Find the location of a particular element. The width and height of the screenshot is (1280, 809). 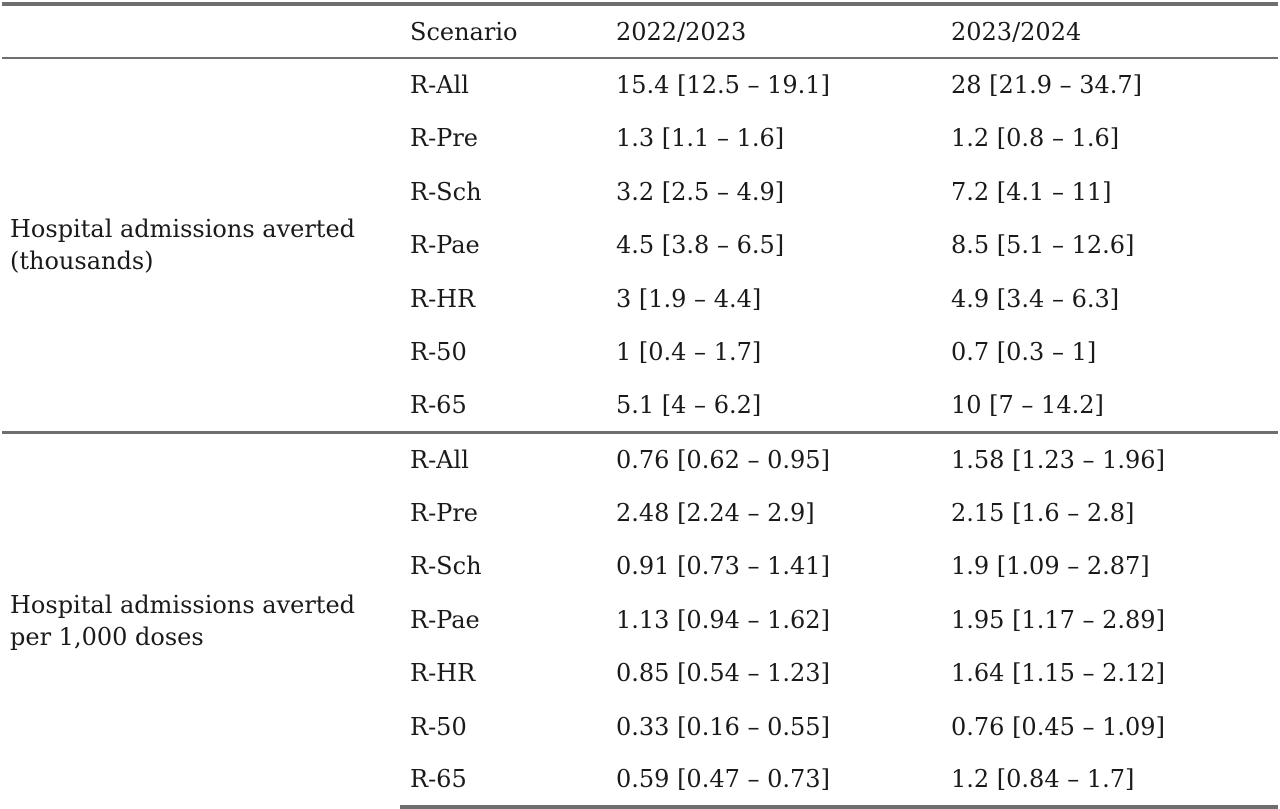

table-row: R-Pre 2.48 [2.24 – 2.9] 2.15 [1.6 – 2.8] is located at coordinates (640, 513).